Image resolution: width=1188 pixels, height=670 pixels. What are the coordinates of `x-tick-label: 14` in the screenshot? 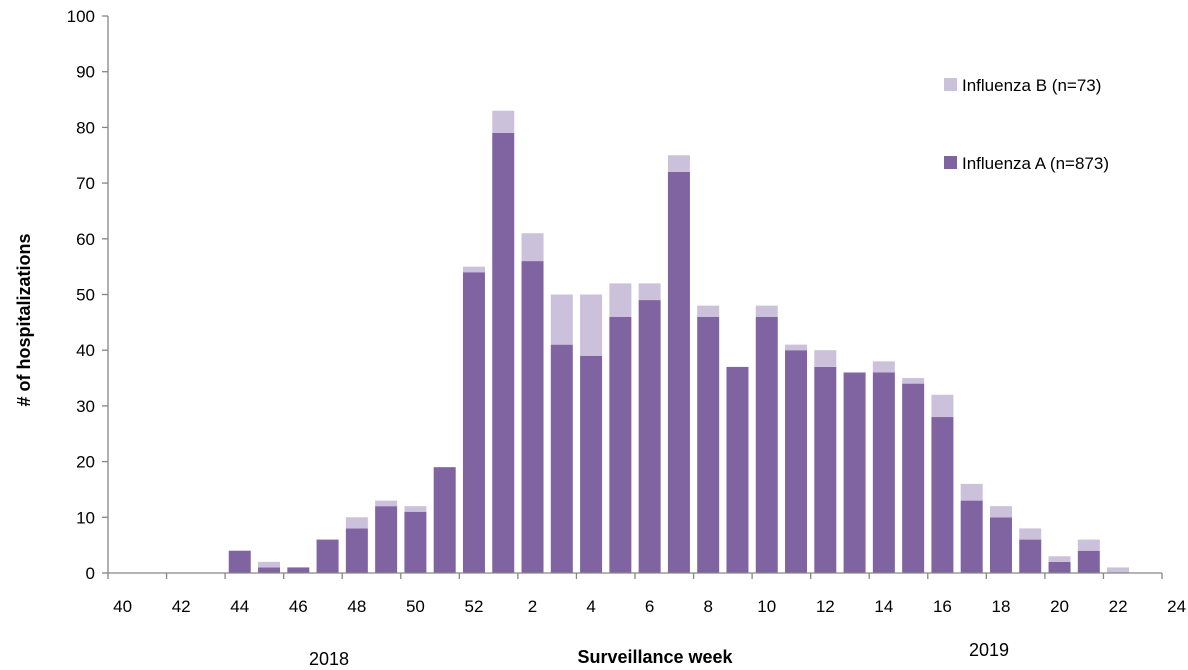 It's located at (883, 606).